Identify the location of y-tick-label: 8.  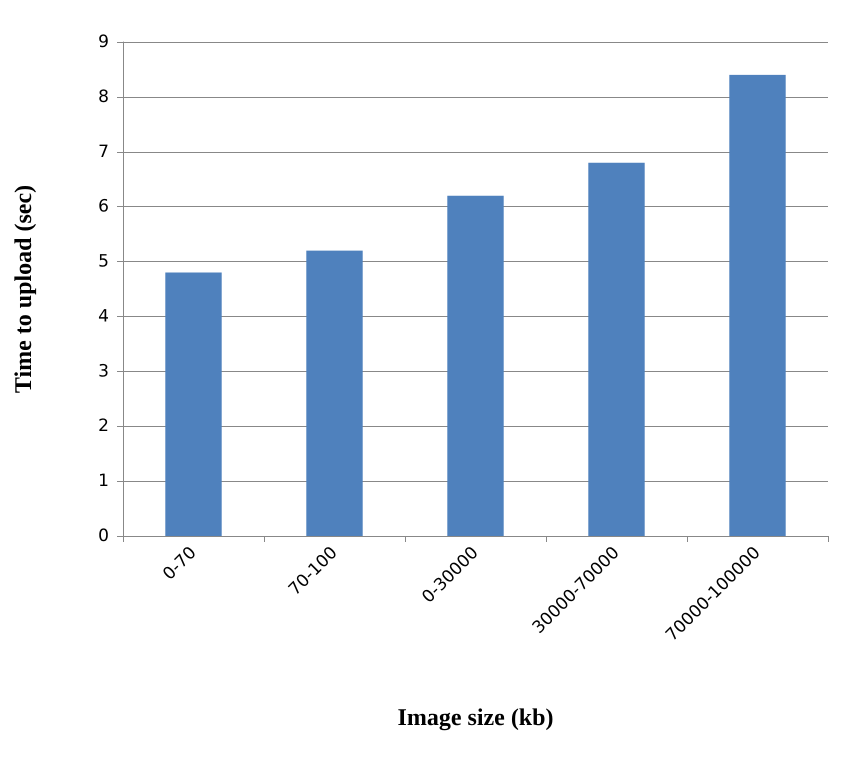
(103, 96).